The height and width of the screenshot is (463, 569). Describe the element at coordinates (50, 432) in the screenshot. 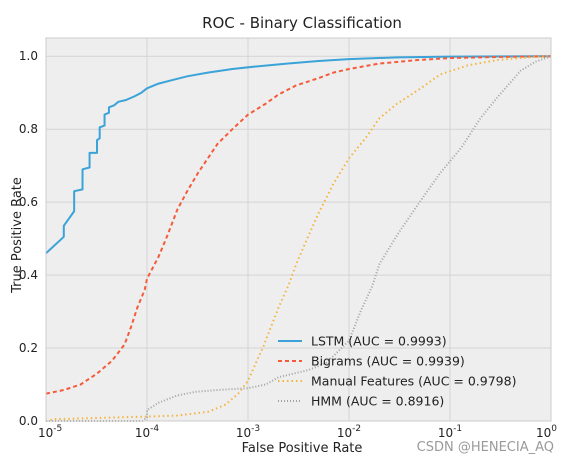

I see `x-tick-label-0: 10⁻⁵` at that location.